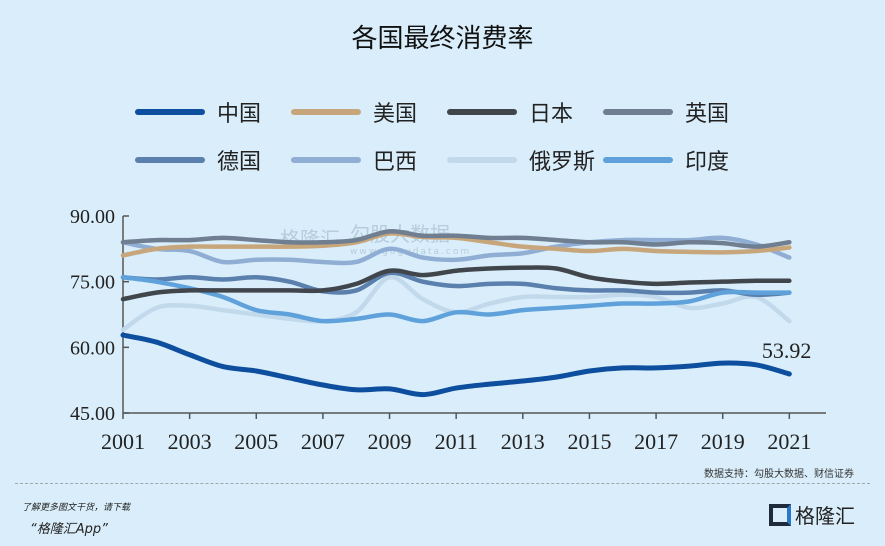  I want to click on logo-text: 格隆汇, so click(825, 516).